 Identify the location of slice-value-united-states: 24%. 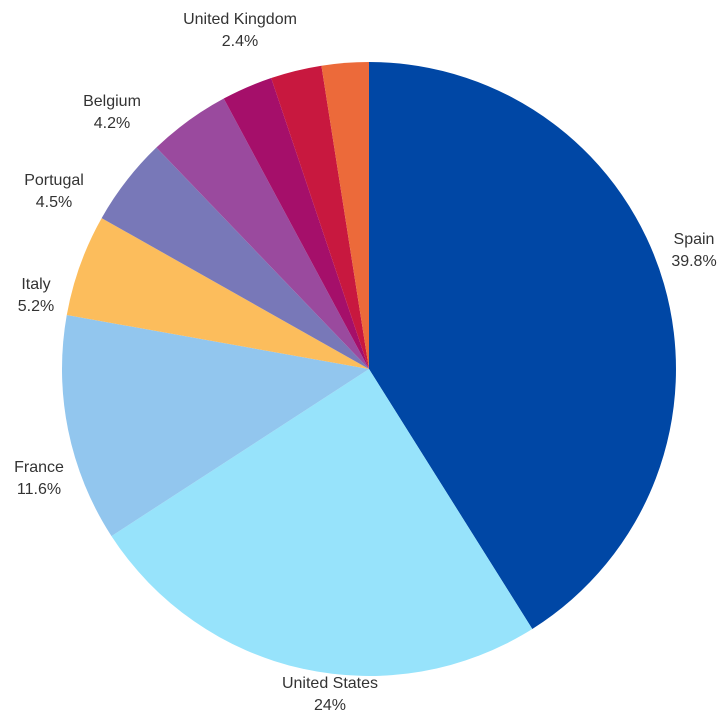
(330, 705).